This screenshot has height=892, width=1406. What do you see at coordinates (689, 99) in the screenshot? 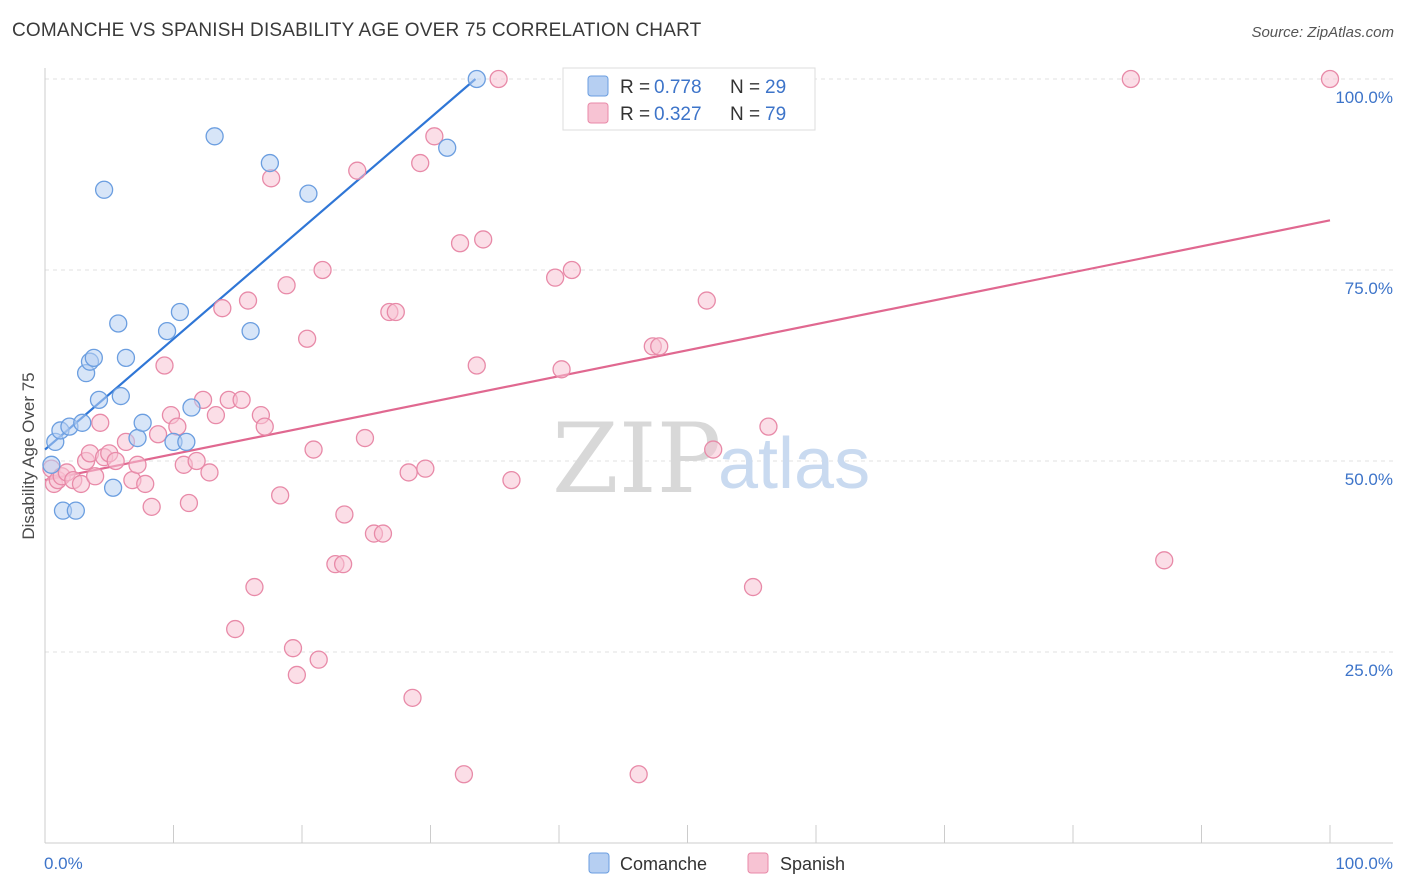
I see `legend-box: R = 0.778 N = 29 R = 0.327 N = 79` at bounding box center [689, 99].